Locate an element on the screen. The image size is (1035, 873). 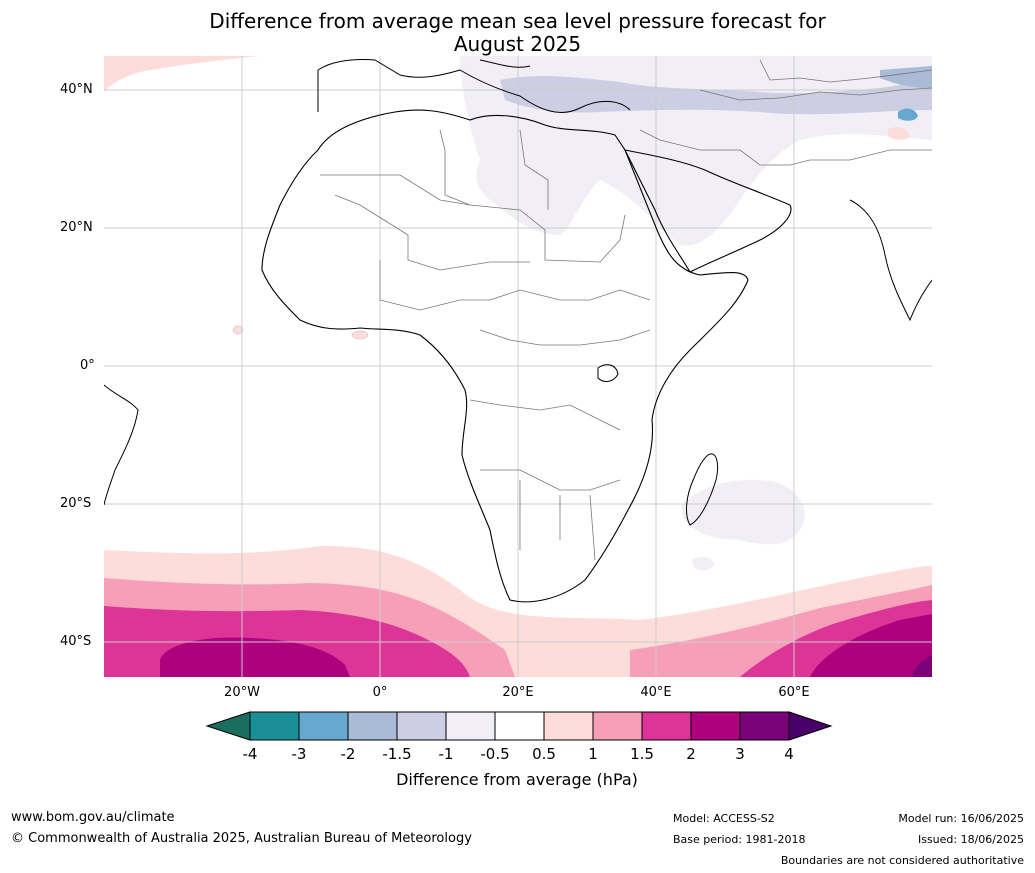
colorbar-tick-label: -1 is located at coordinates (446, 754).